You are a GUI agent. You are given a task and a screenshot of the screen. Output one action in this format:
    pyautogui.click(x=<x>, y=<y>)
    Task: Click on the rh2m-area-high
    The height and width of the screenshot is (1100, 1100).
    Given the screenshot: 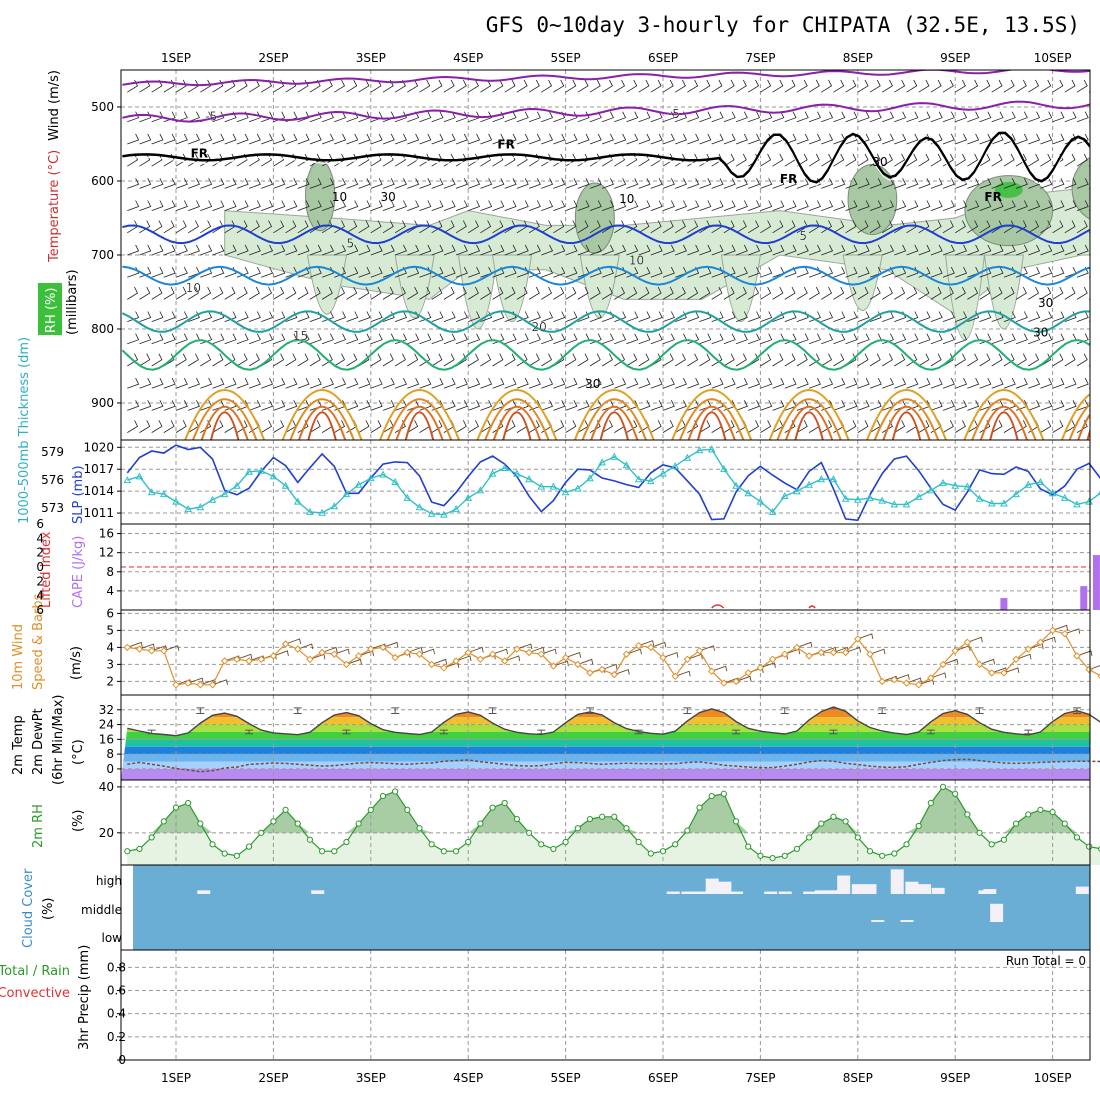 What is the action you would take?
    pyautogui.click(x=613, y=809)
    